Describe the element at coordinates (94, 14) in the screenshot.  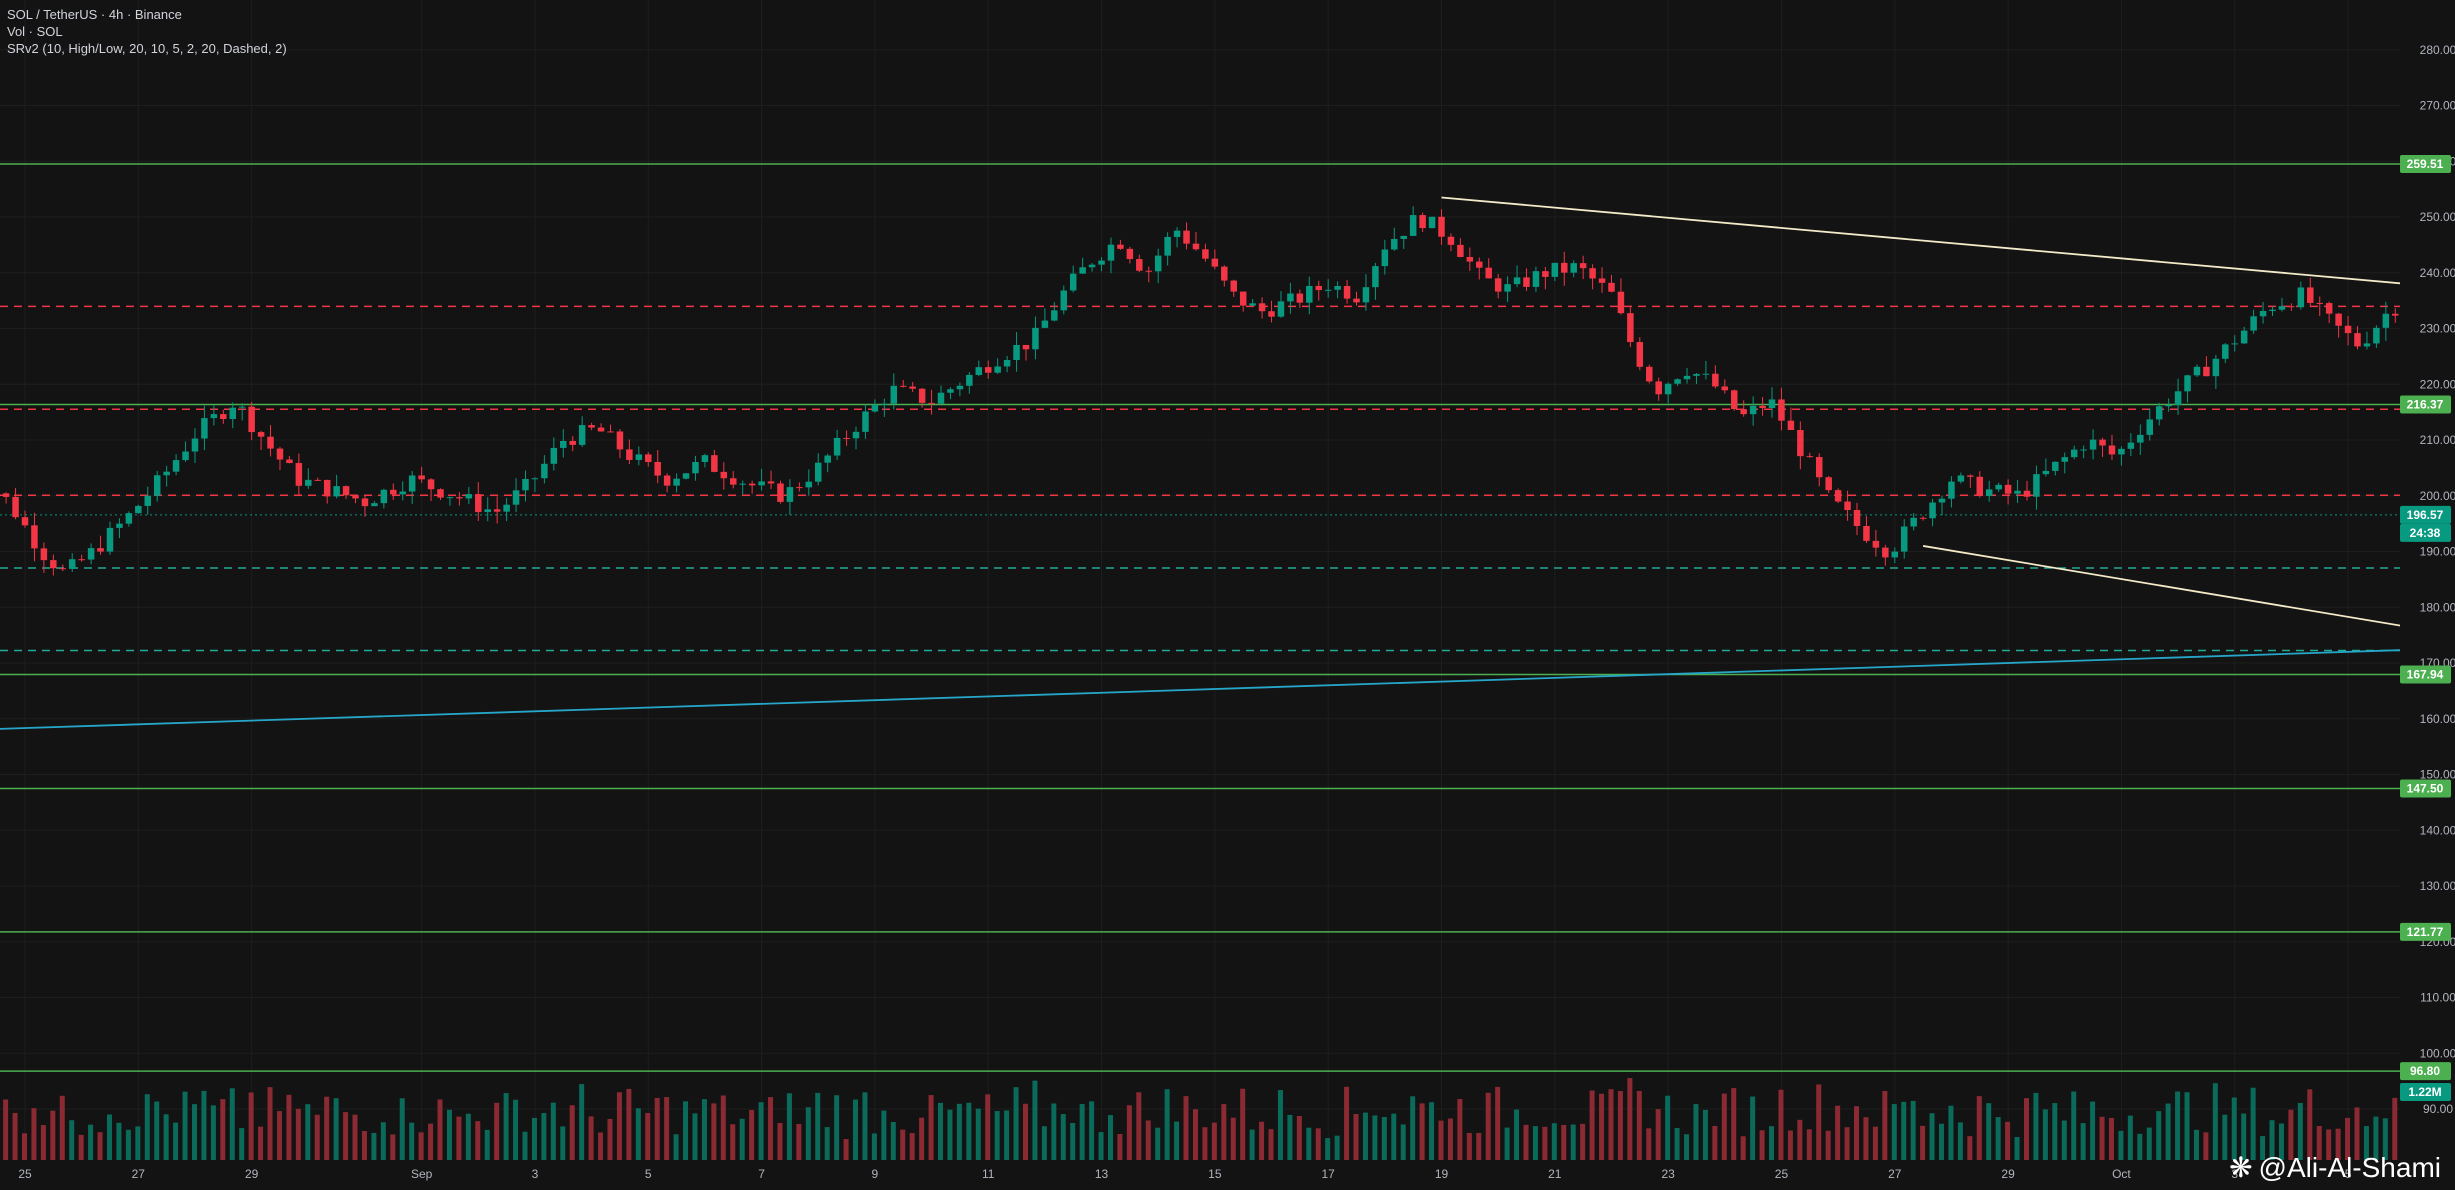
I see `symbol-line: SOL / TetherUS · 4h · Binance` at that location.